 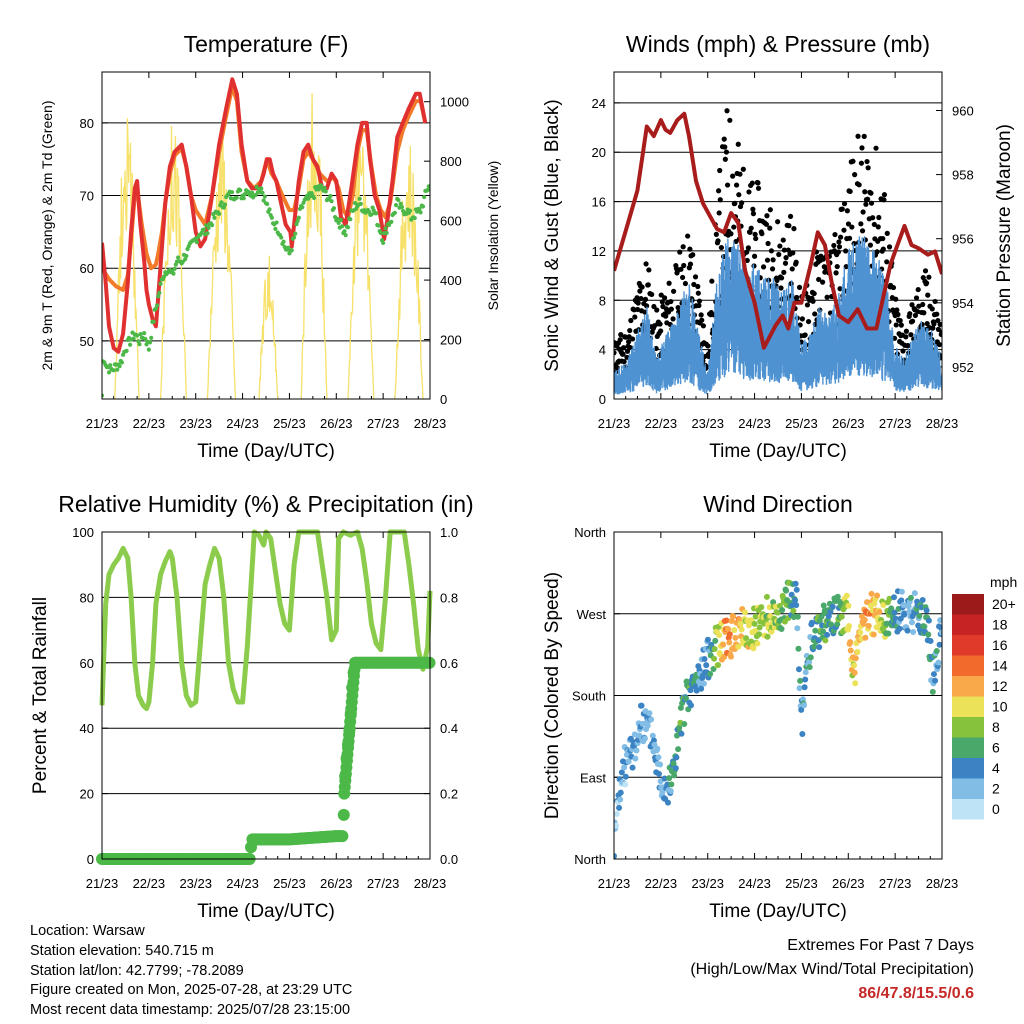 What do you see at coordinates (449, 597) in the screenshot?
I see `y2-tick-label: 0.8` at bounding box center [449, 597].